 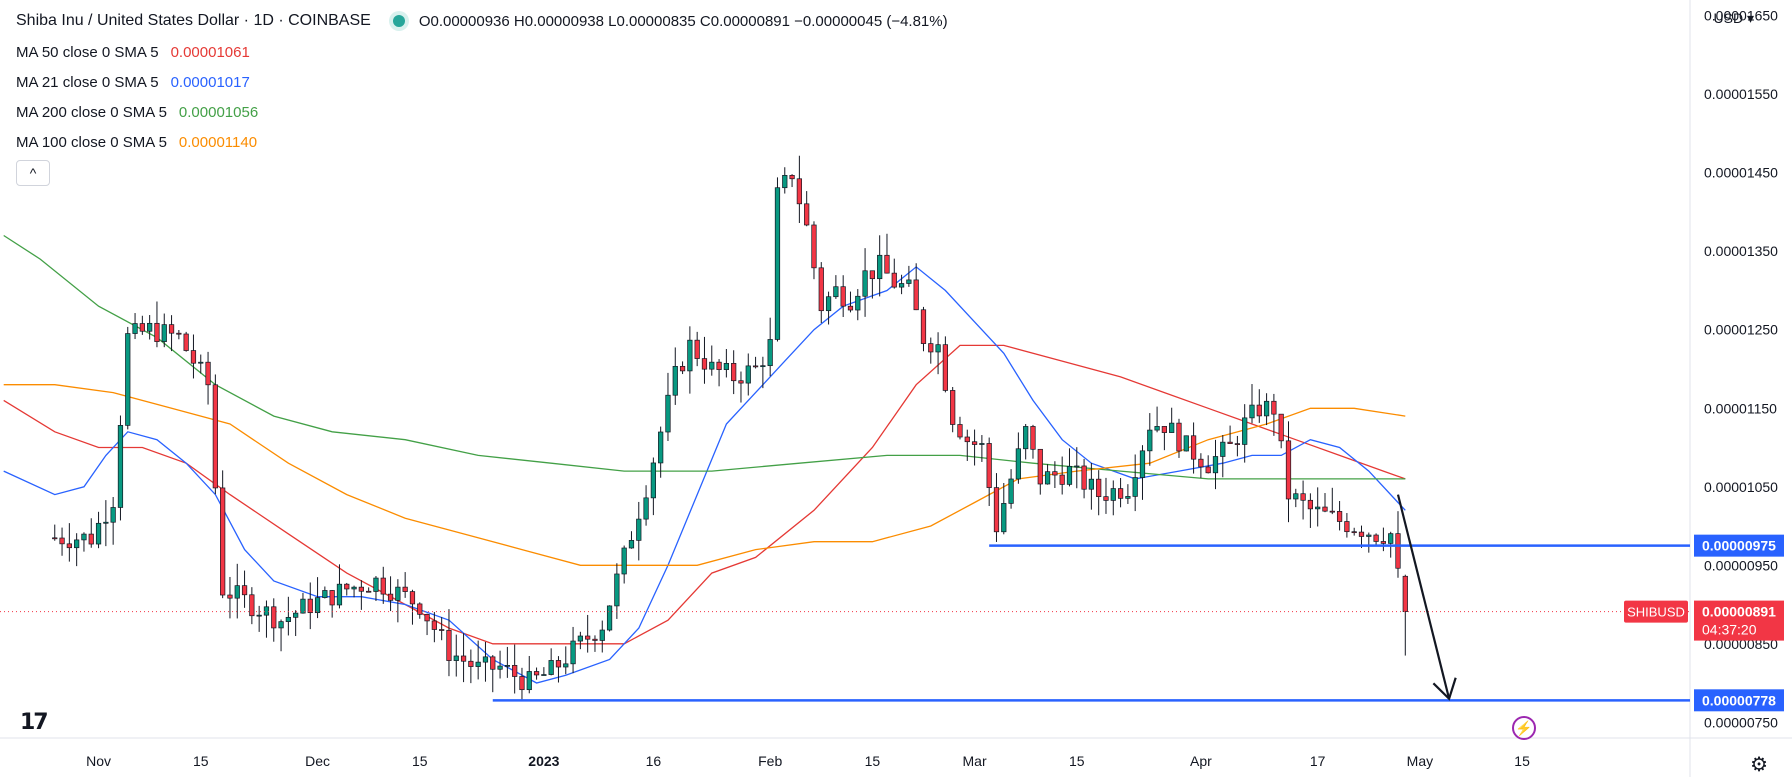 What do you see at coordinates (1759, 764) in the screenshot?
I see `gear-icon: ⚙` at bounding box center [1759, 764].